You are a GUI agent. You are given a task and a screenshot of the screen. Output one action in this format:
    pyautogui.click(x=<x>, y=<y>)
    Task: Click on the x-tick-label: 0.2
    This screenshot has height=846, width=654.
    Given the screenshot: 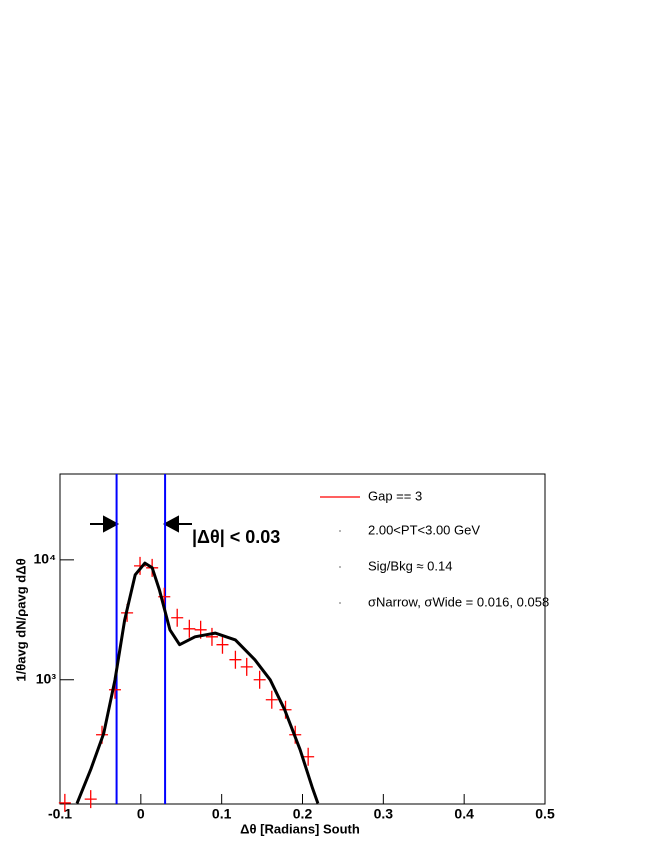 What is the action you would take?
    pyautogui.click(x=303, y=814)
    